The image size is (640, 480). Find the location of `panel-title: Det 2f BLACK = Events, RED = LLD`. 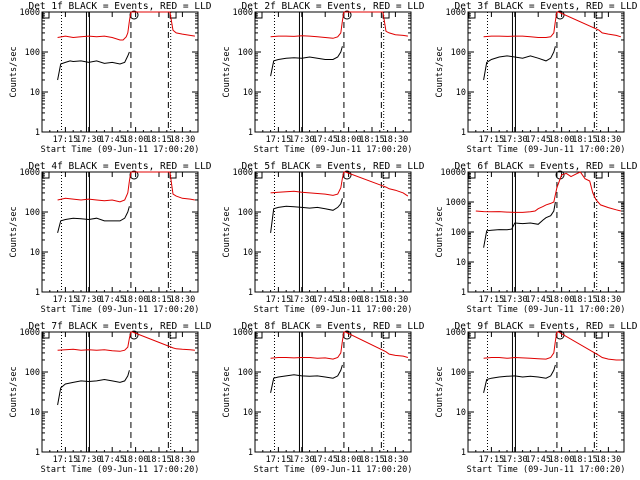

panel-title: Det 2f BLACK = Events, RED = LLD is located at coordinates (332, 6).